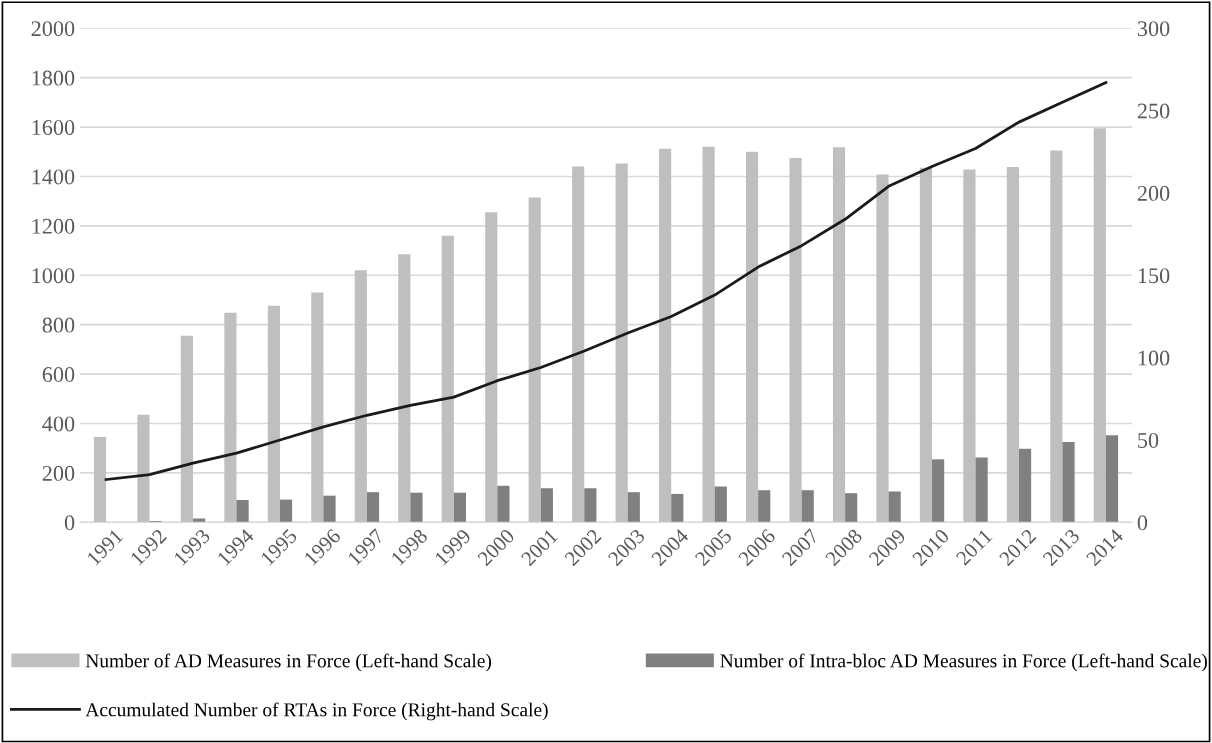  Describe the element at coordinates (1142, 523) in the screenshot. I see `y2-tick-label: 0` at that location.